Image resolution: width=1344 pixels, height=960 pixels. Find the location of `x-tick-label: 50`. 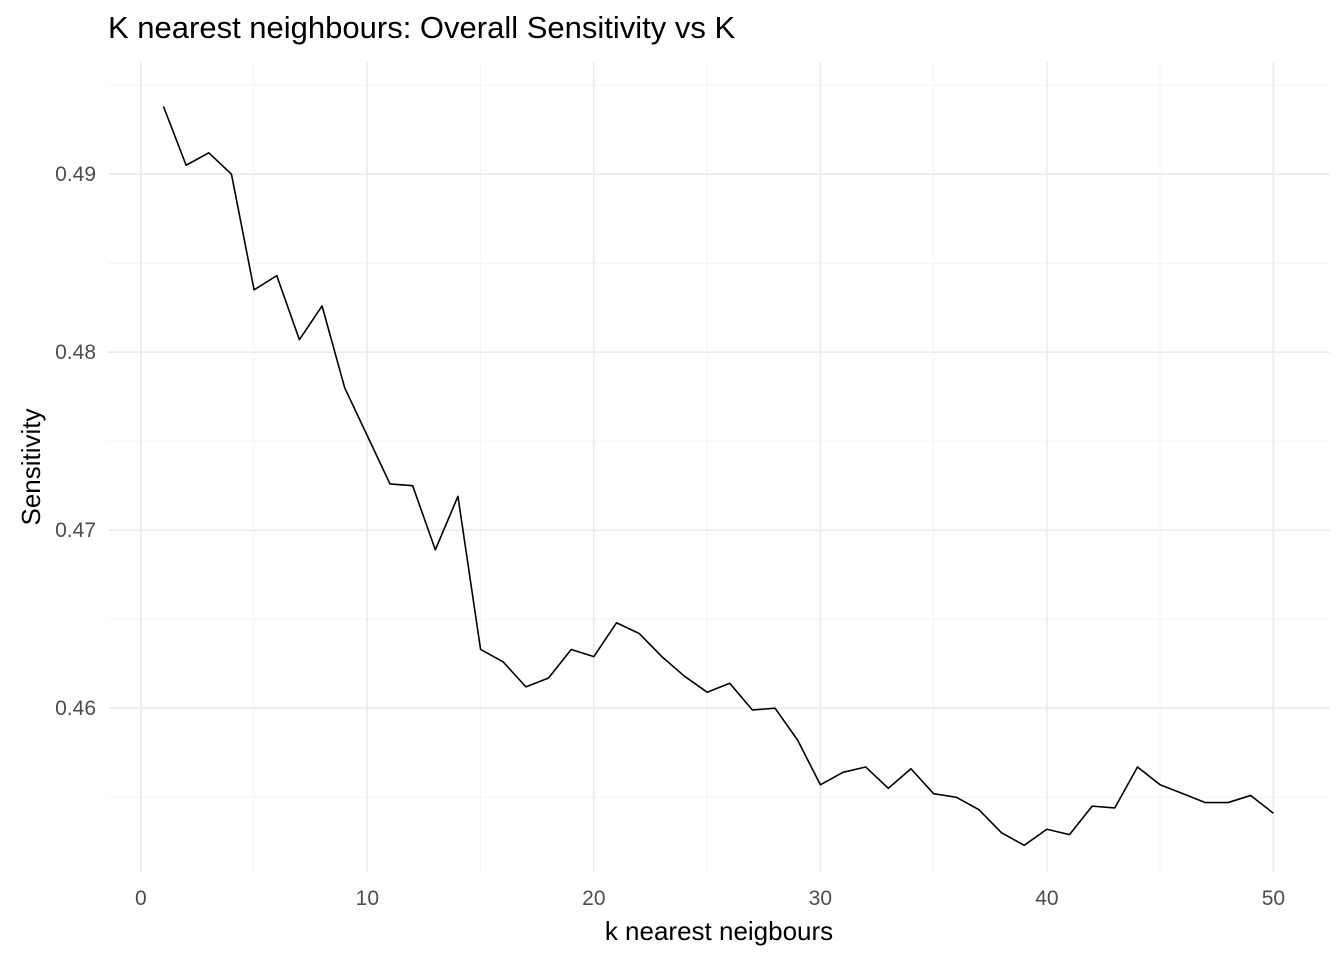

x-tick-label: 50 is located at coordinates (1273, 898).